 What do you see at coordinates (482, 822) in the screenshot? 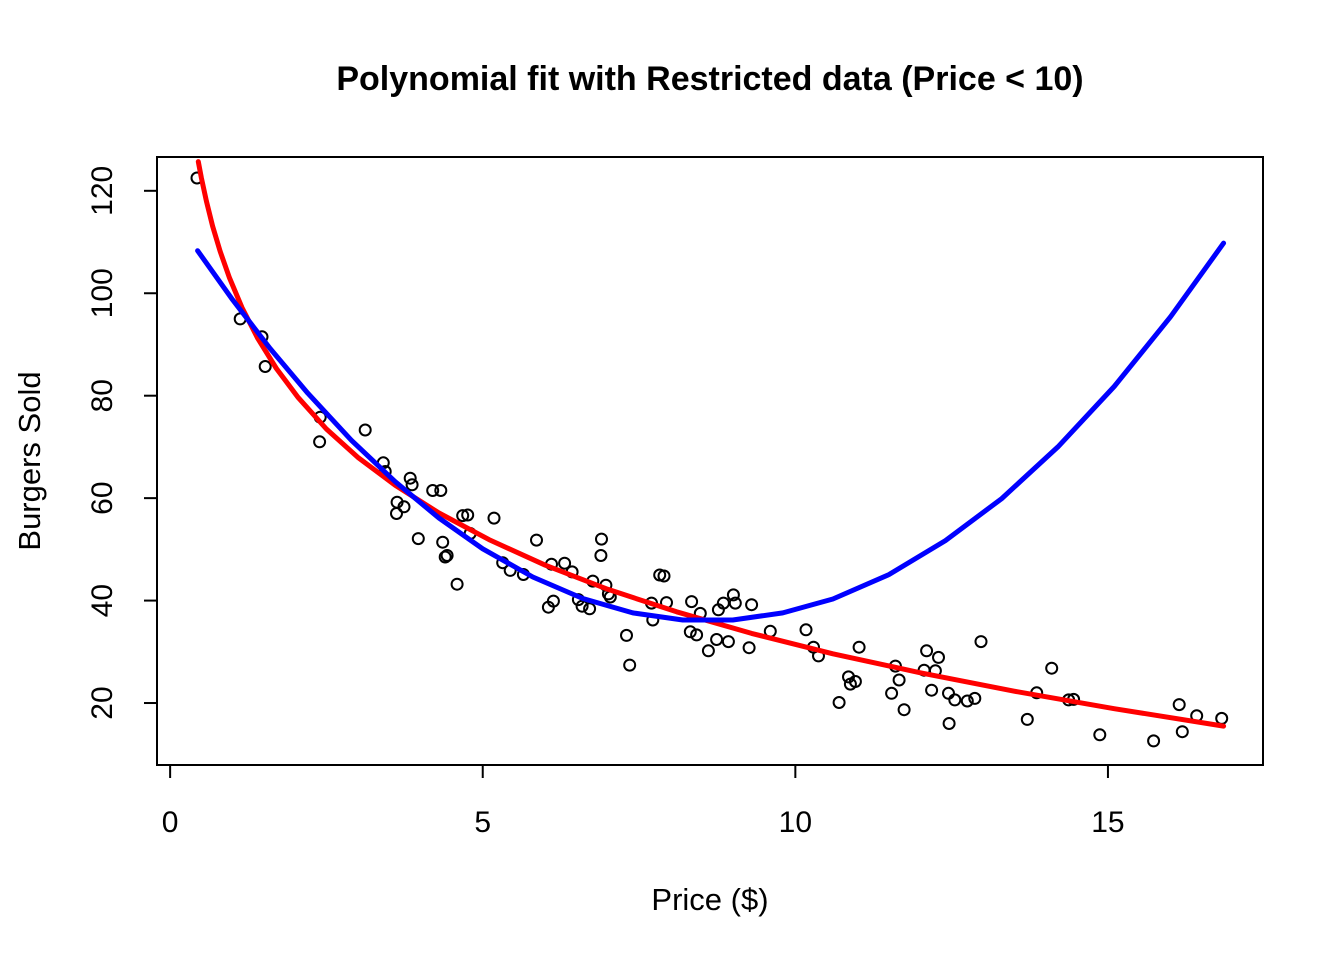
I see `x-tick-label: 5` at bounding box center [482, 822].